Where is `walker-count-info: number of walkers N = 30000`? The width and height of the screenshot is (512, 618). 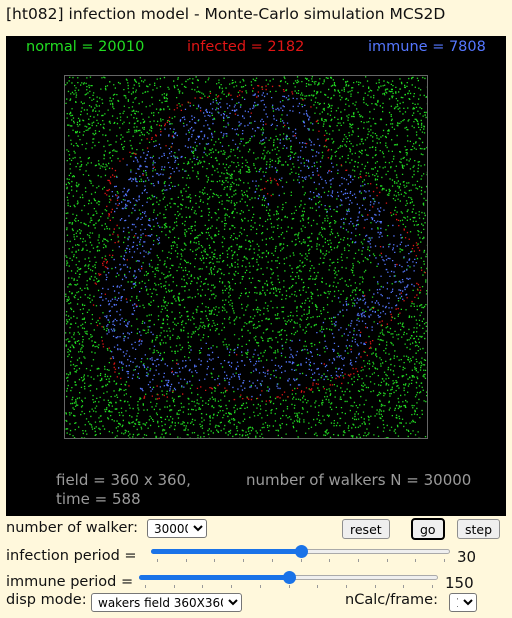 walker-count-info: number of walkers N = 30000 is located at coordinates (359, 480).